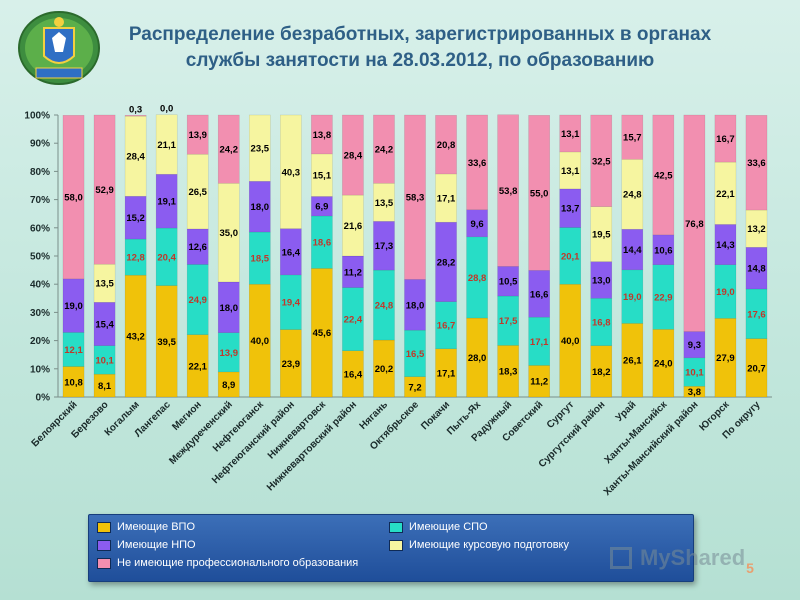 The image size is (800, 600). Describe the element at coordinates (756, 269) in the screenshot. I see `data-label: 14,8` at that location.